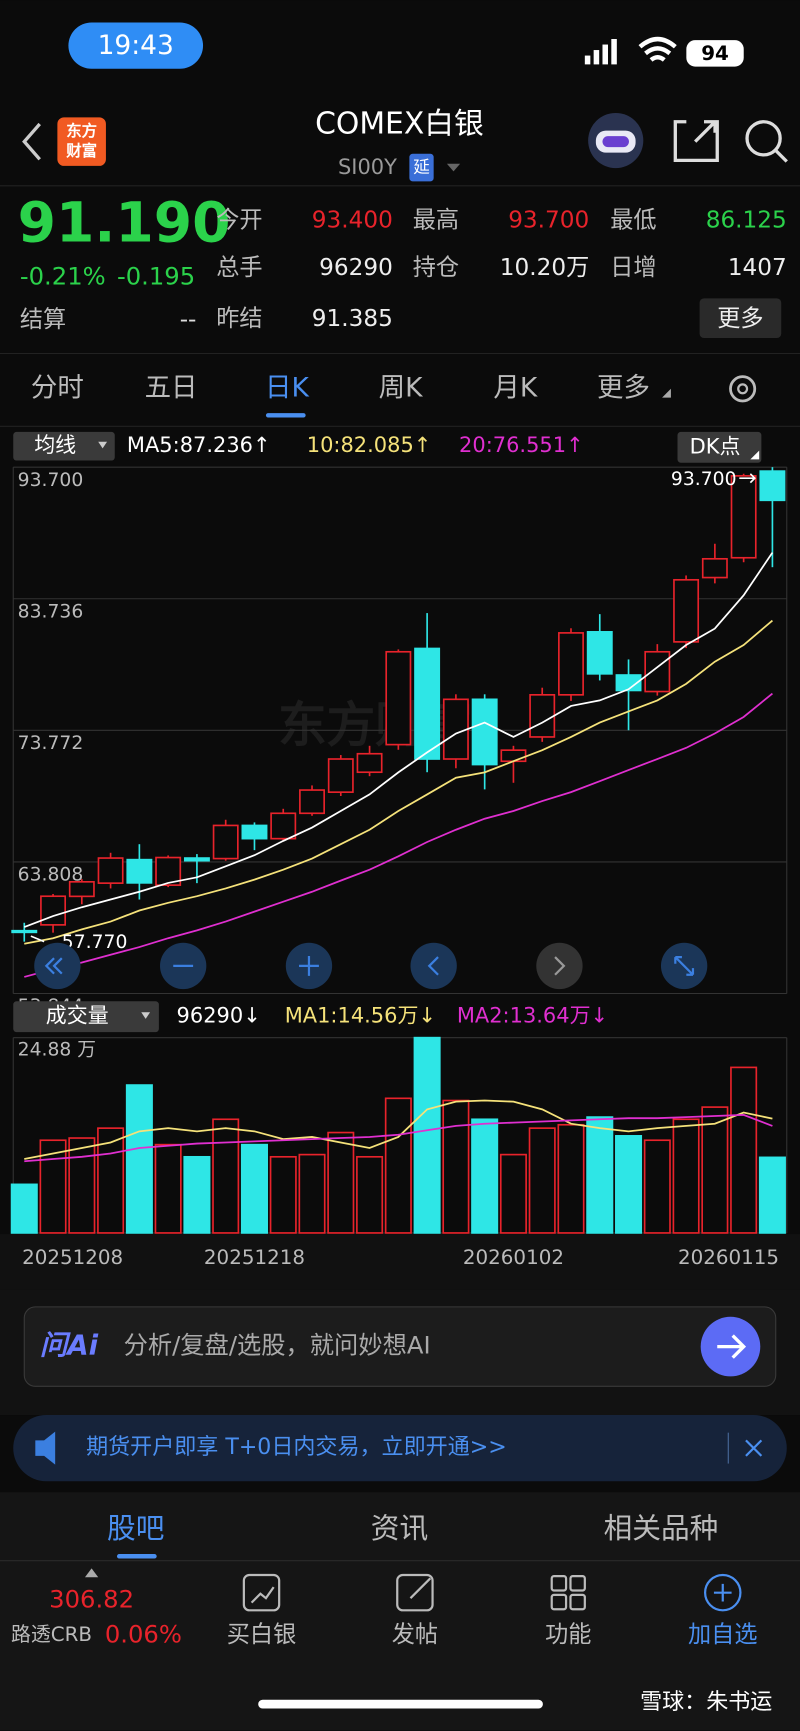 This screenshot has height=1731, width=800. What do you see at coordinates (277, 1345) in the screenshot?
I see `ai-prompt: 分析/复盘/选股，就问妙想AI` at bounding box center [277, 1345].